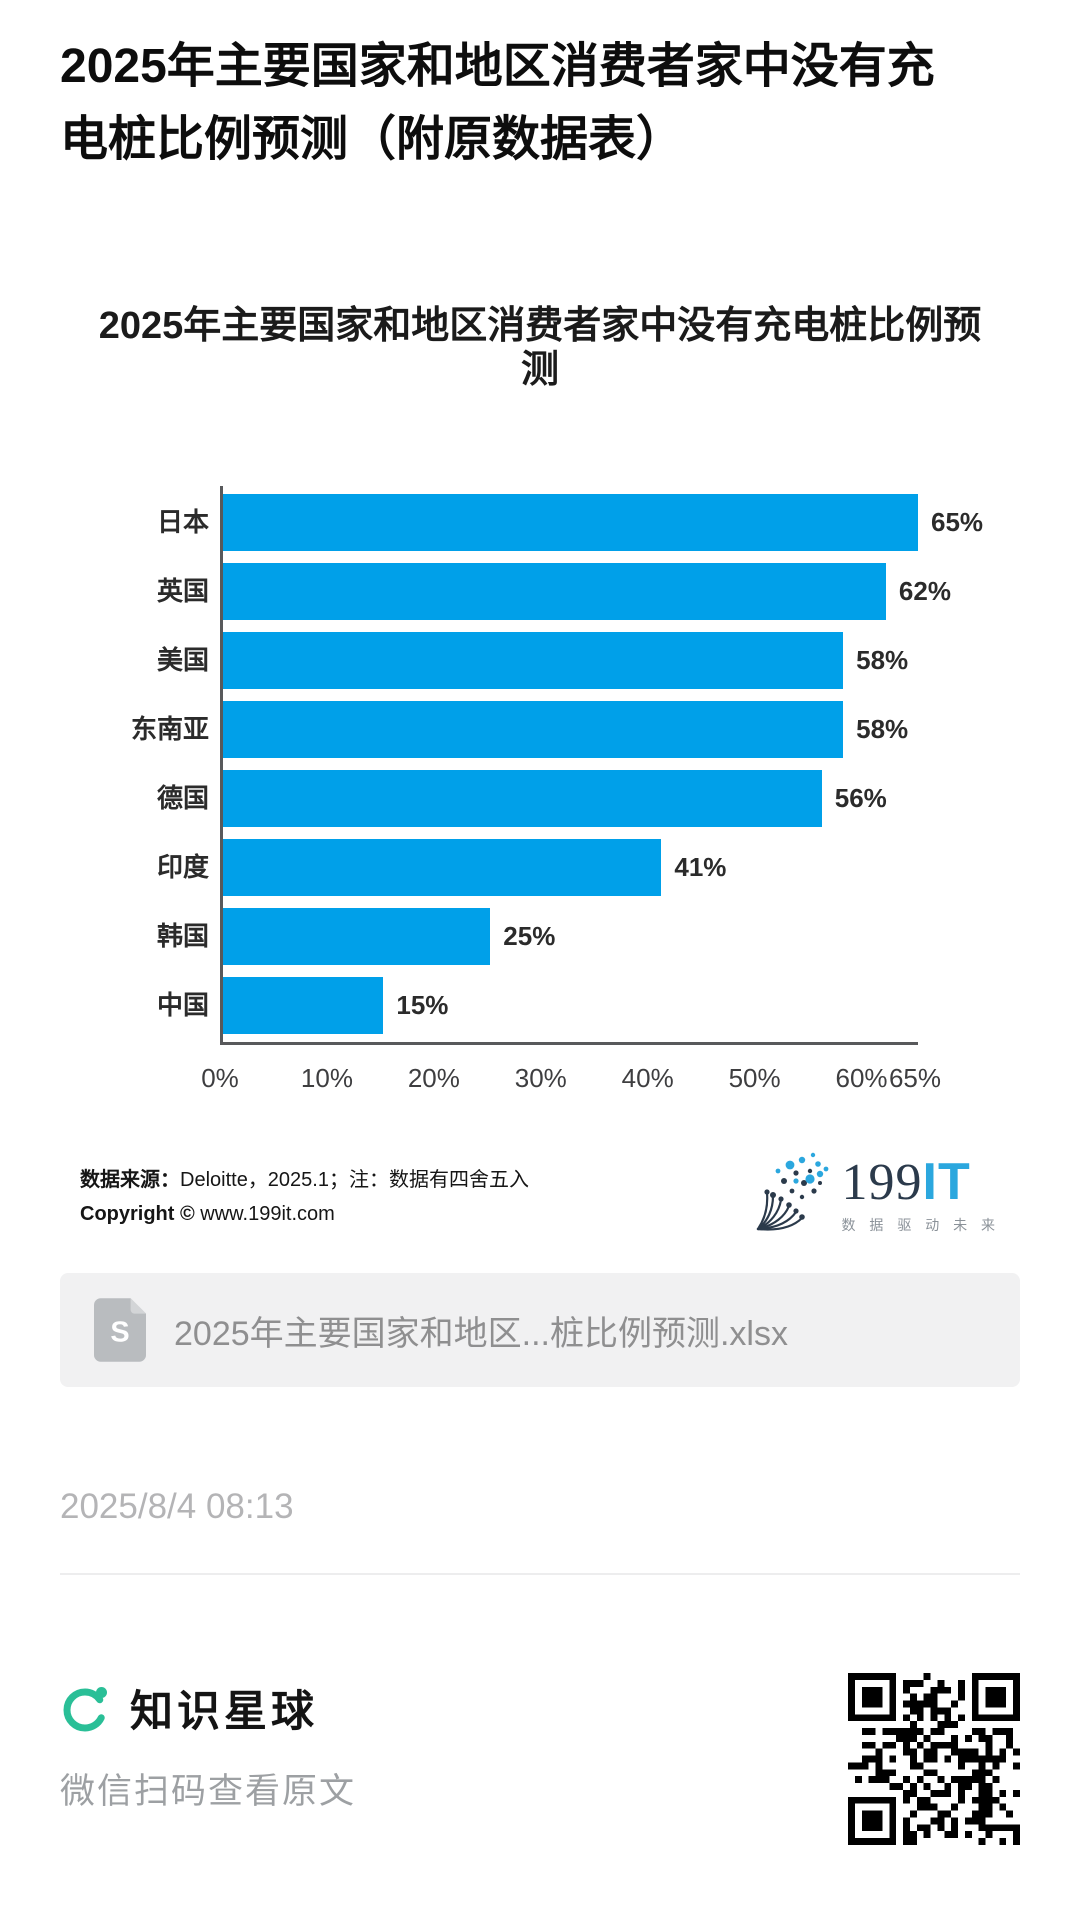 The image size is (1080, 1915). What do you see at coordinates (957, 522) in the screenshot?
I see `value-label: 65%` at bounding box center [957, 522].